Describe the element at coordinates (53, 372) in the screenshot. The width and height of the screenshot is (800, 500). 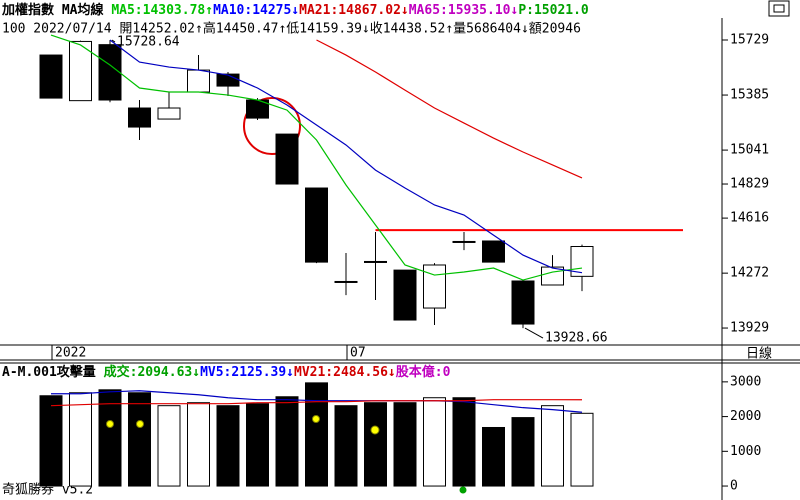
I see `header-segment: A-M.001攻擊量` at that location.